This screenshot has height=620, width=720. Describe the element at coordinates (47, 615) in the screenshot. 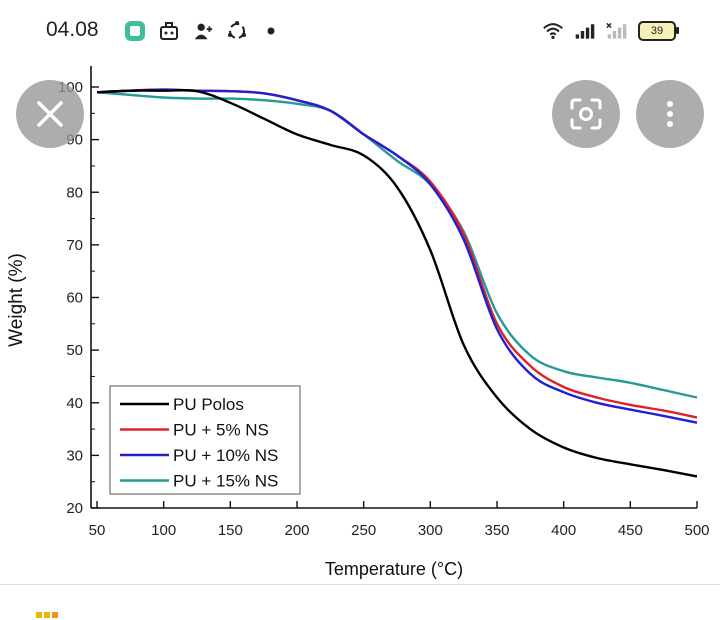

I see `bottom-logo-icon` at that location.